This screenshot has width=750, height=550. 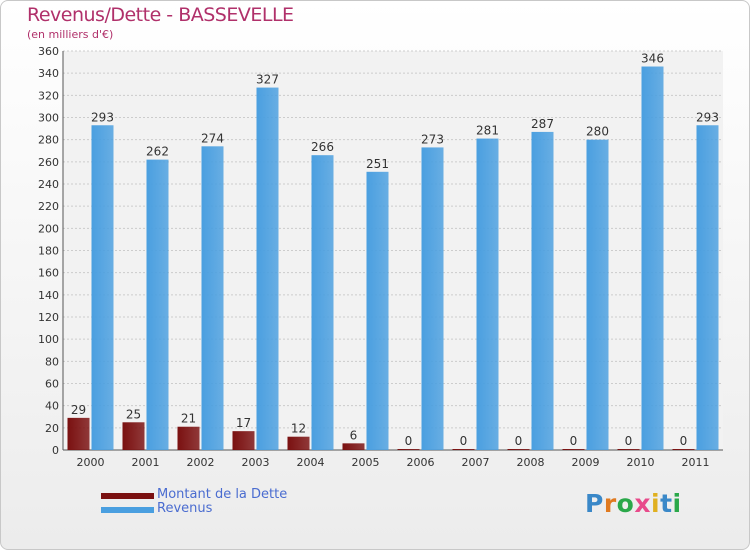 I want to click on x-tick-label: 2005, so click(x=366, y=462).